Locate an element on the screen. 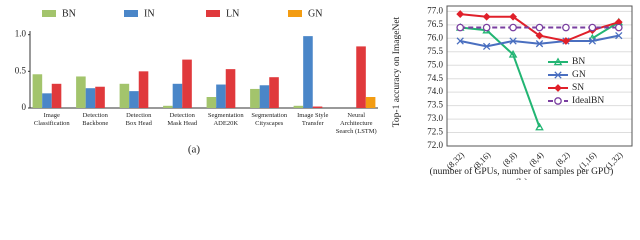 This screenshot has height=240, width=640. x-tick-label: Neural Architecture Search (LSTM) is located at coordinates (356, 123).